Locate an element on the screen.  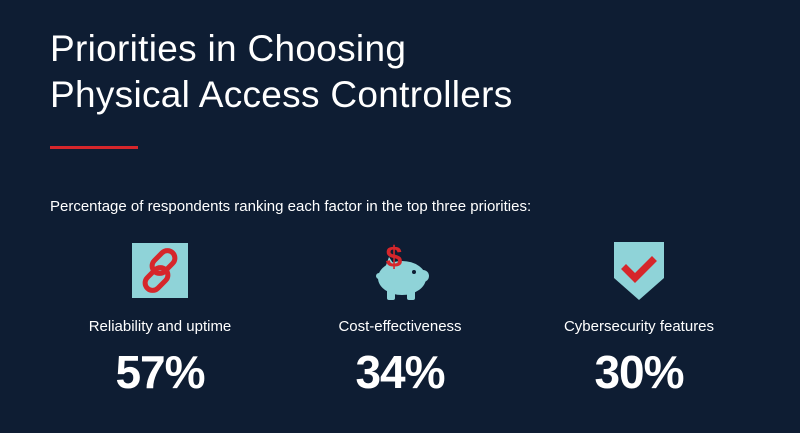
piggy-bank-dollar-icon: $ is located at coordinates (400, 273).